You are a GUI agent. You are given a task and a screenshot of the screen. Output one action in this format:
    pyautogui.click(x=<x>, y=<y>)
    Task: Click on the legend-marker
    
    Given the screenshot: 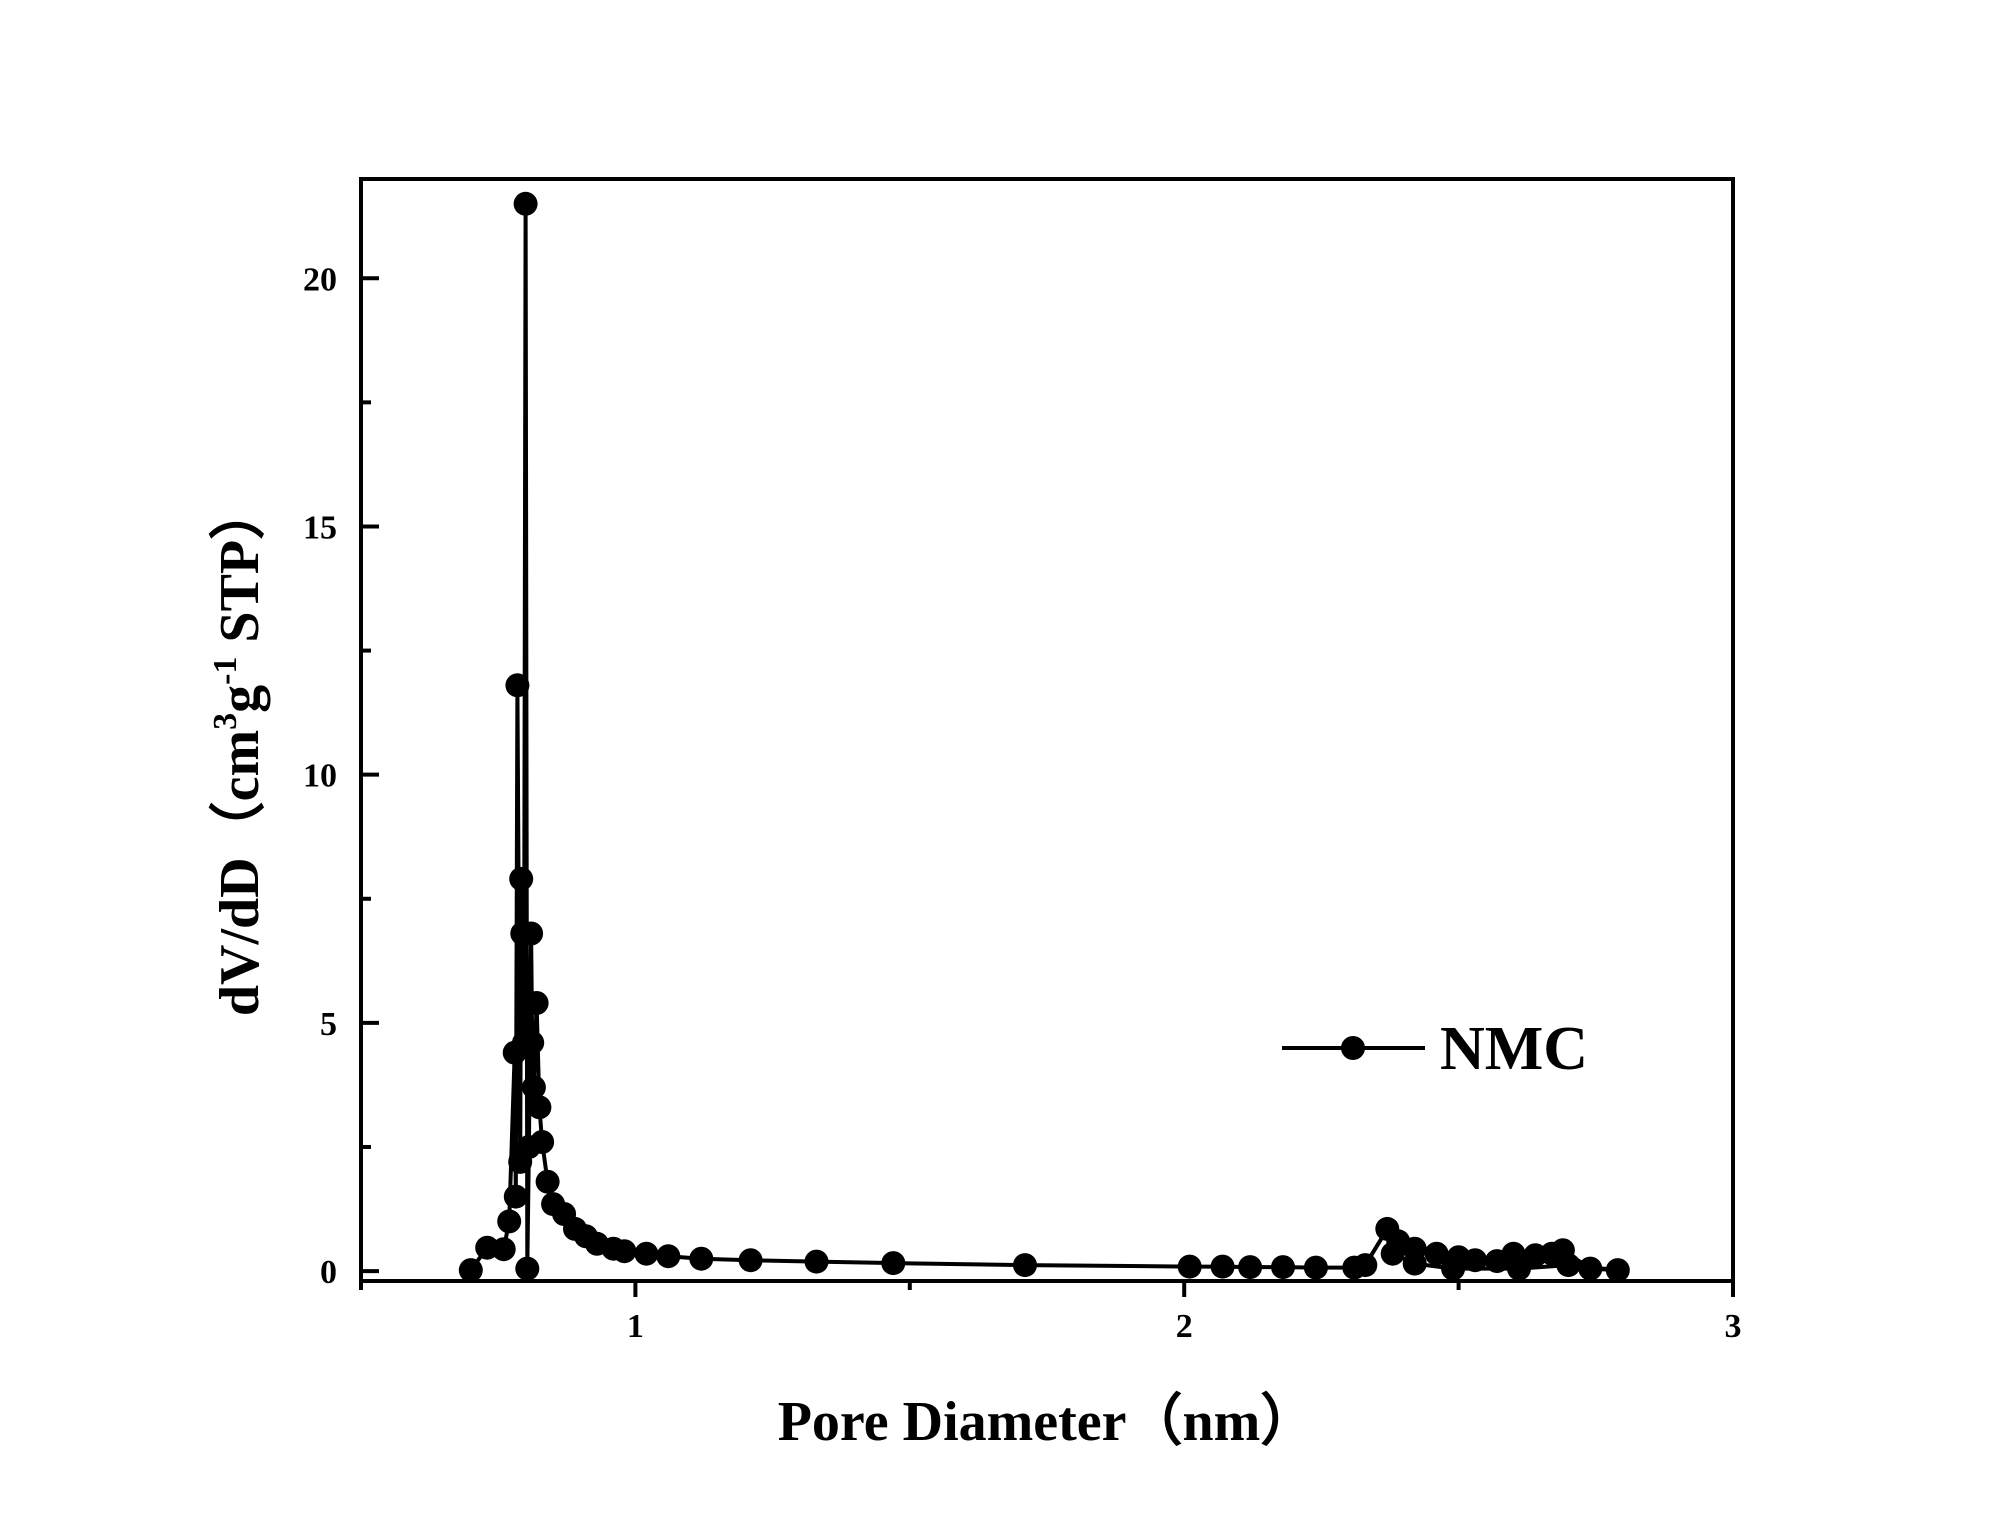 What is the action you would take?
    pyautogui.click(x=1353, y=1048)
    